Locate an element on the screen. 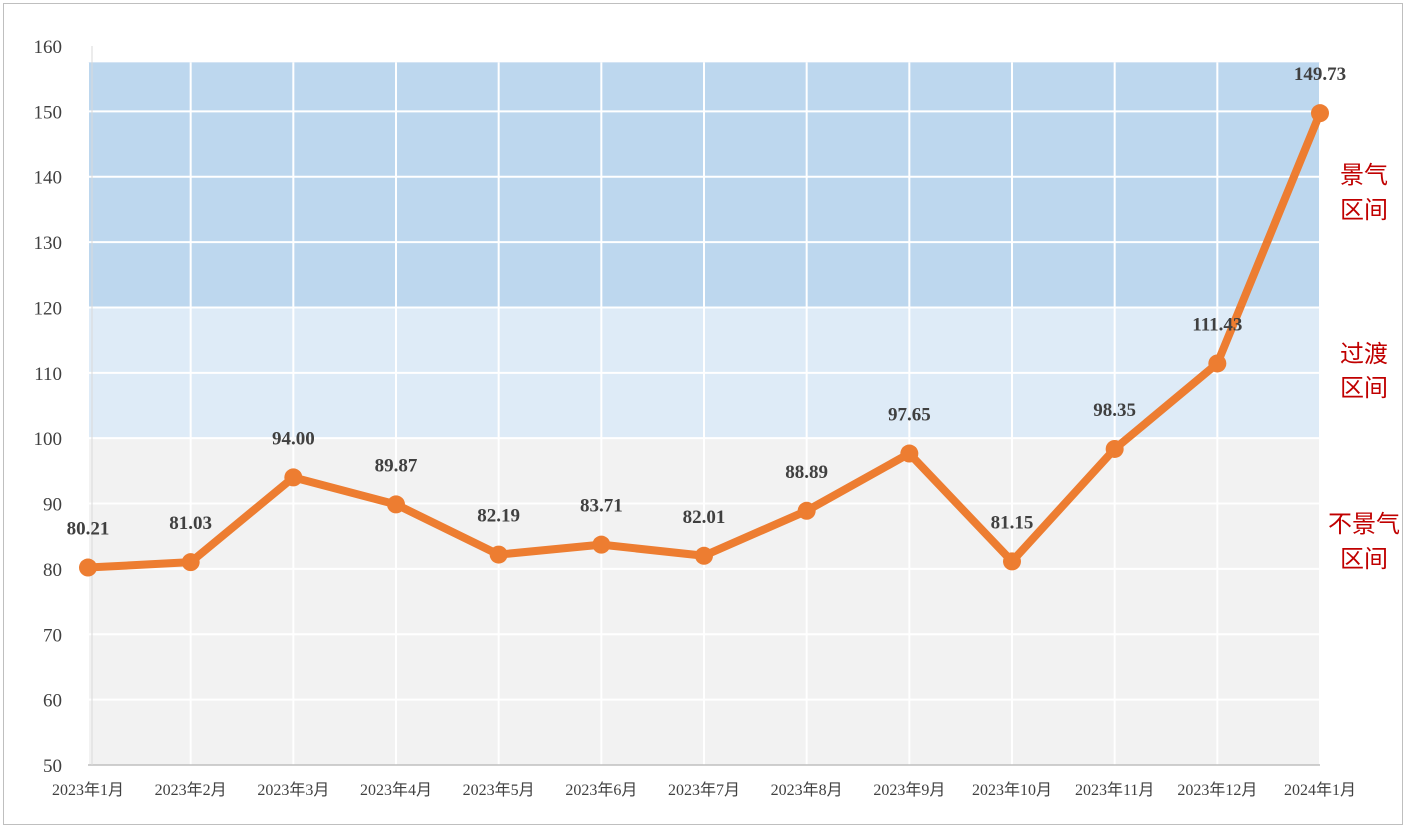 The image size is (1408, 829). y-tick-label: 120 is located at coordinates (48, 308).